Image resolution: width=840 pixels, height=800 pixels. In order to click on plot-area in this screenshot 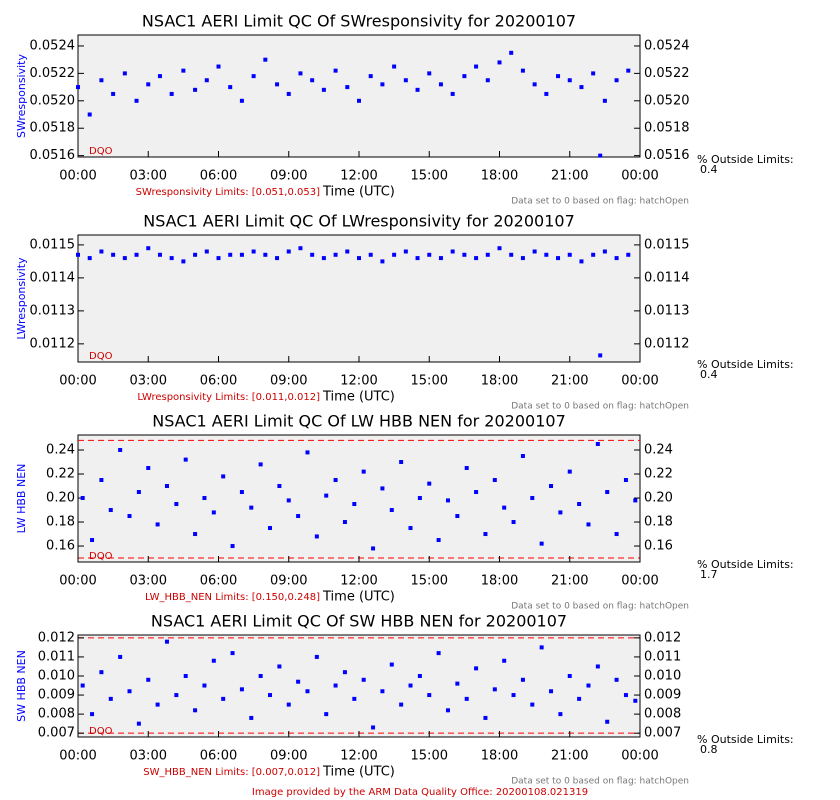, I will do `click(359, 96)`.